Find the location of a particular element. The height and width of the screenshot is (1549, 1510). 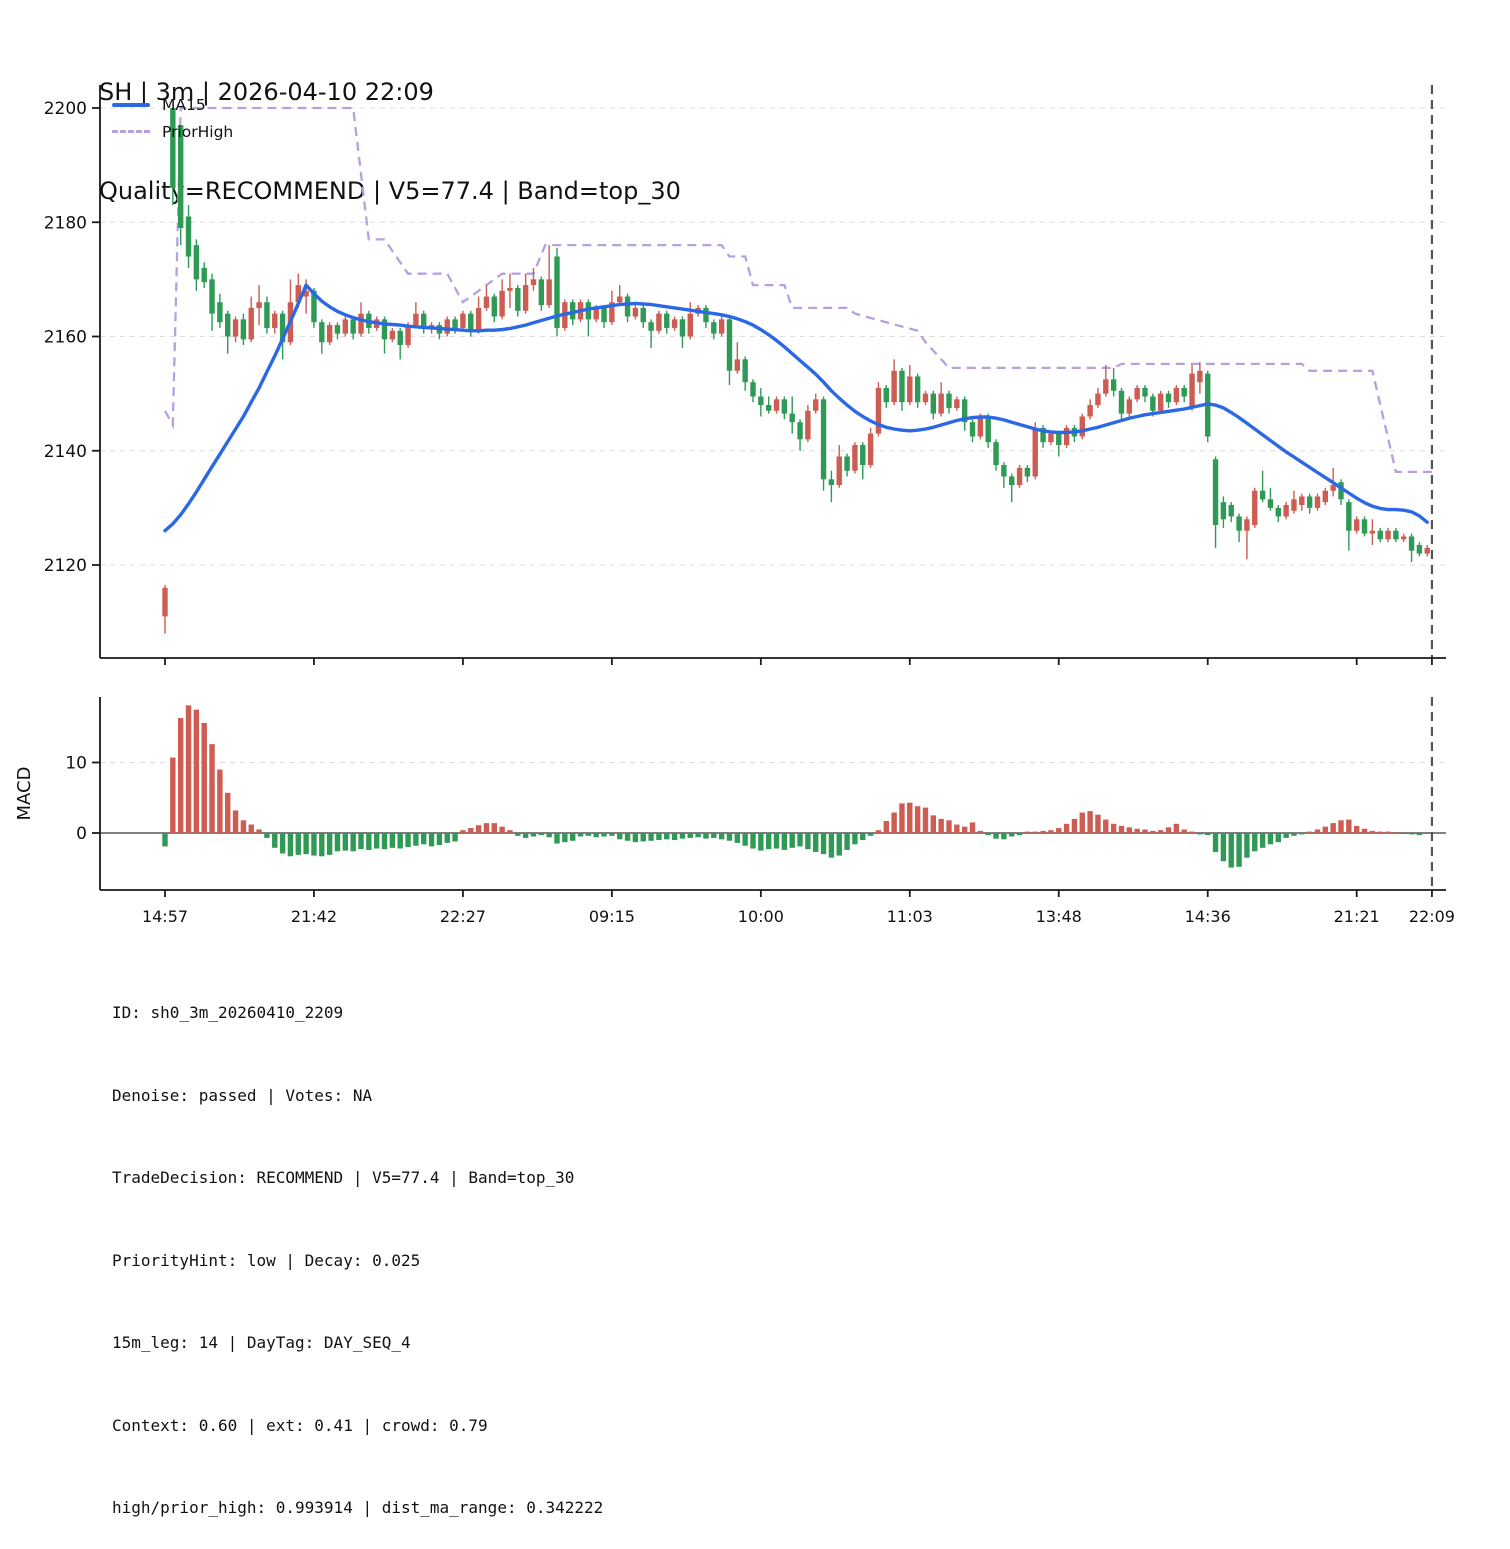

footer-denoise-line: Denoise: passed | Votes: NA is located at coordinates (242, 1095).